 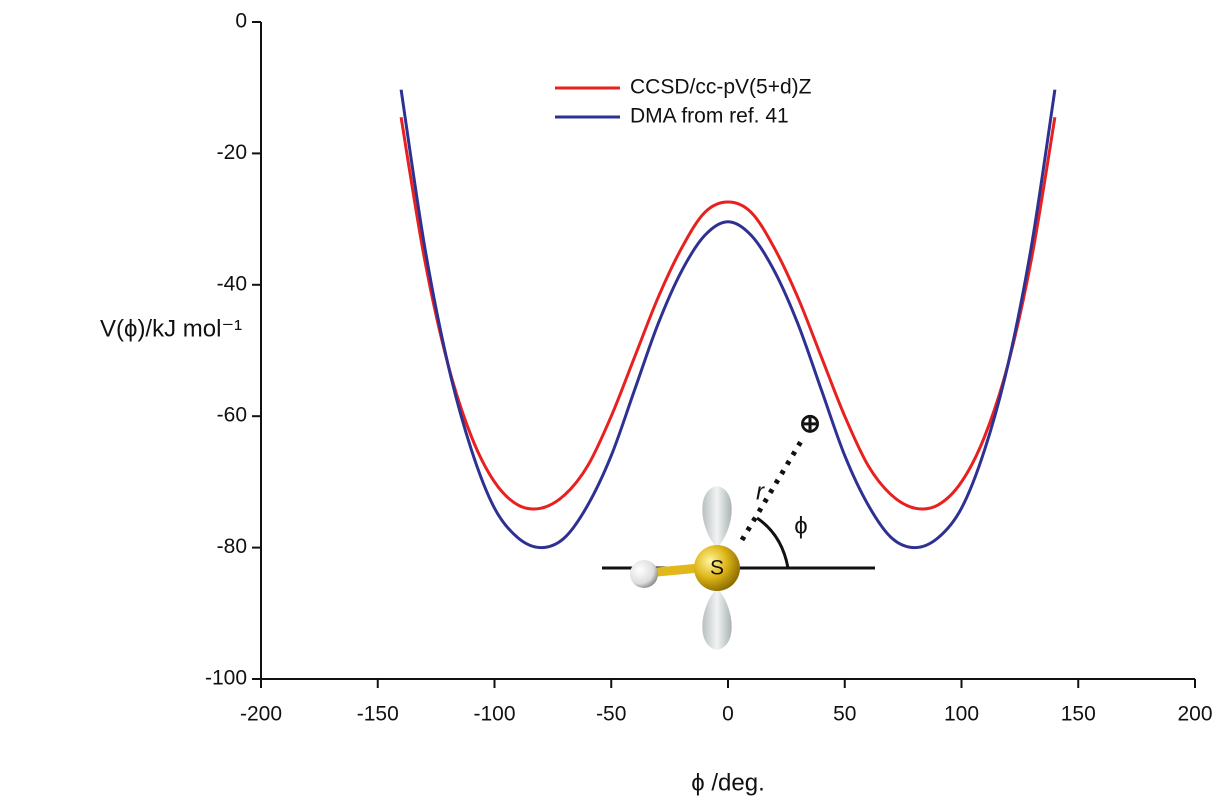 I want to click on charge-label: ⊕, so click(x=810, y=423).